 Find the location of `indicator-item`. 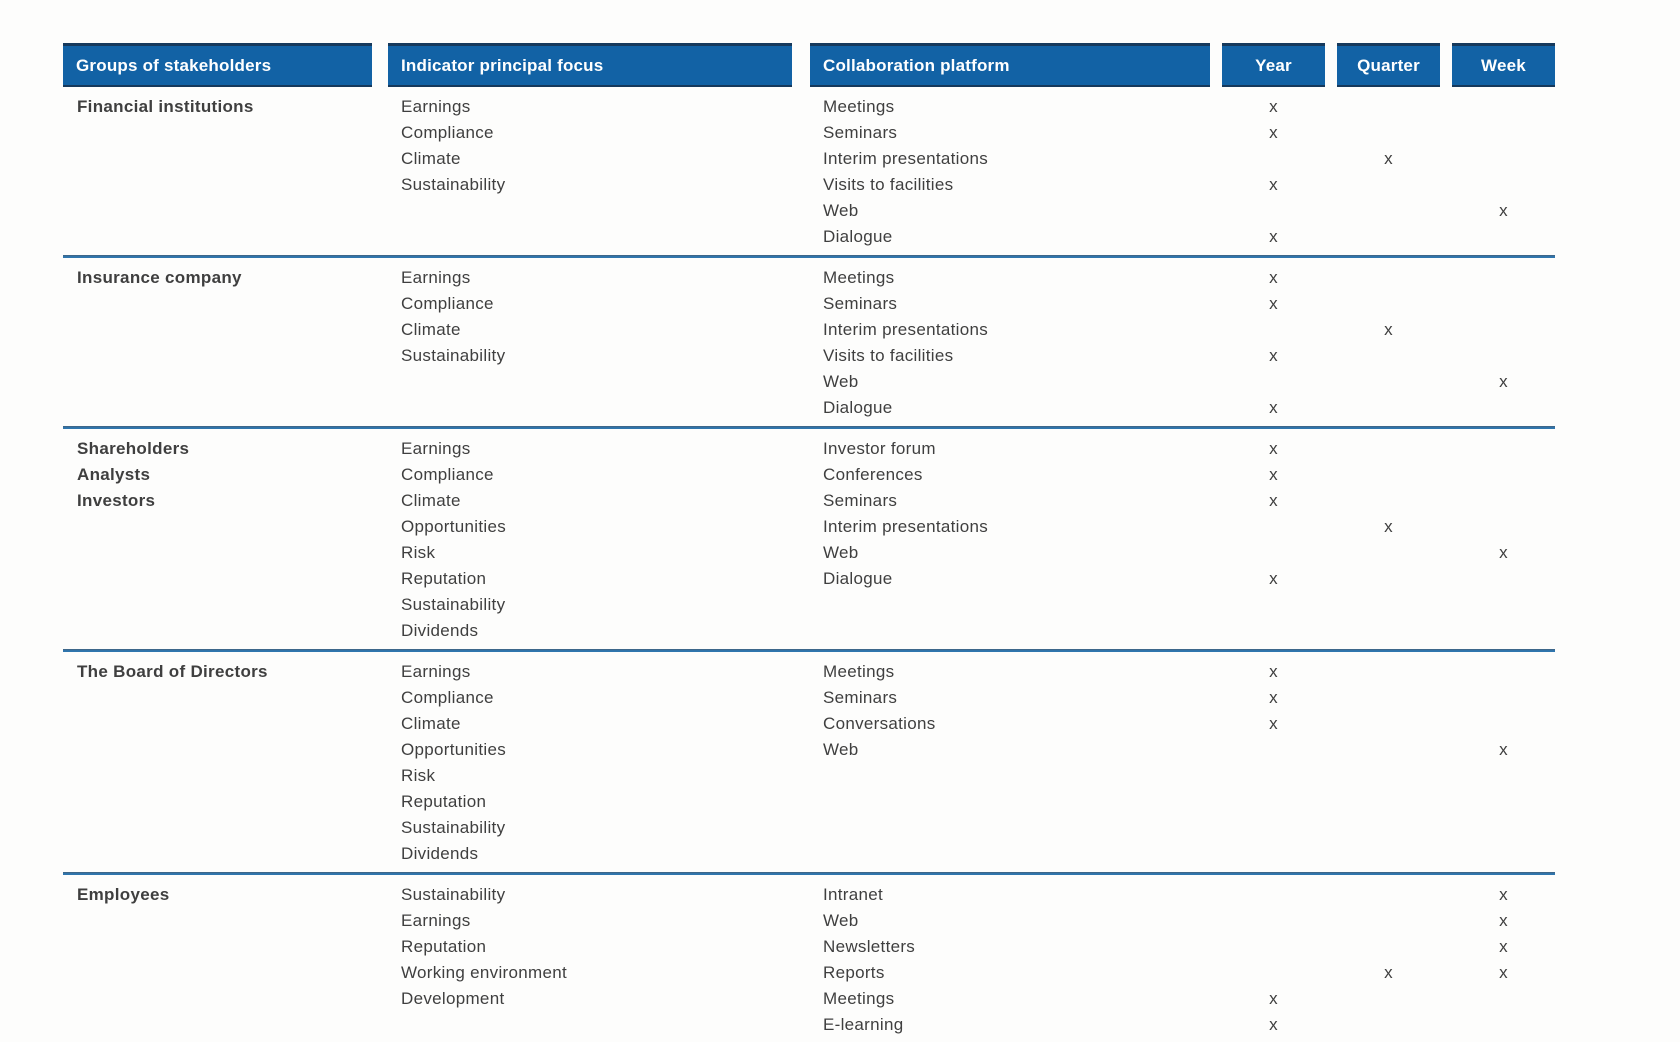

indicator-item is located at coordinates (590, 1025).